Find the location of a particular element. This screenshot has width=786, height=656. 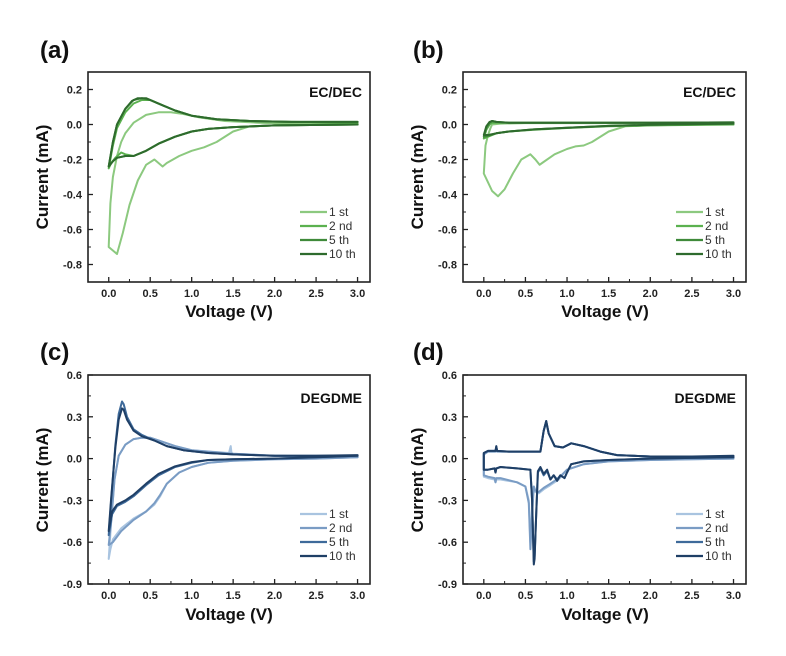

panel-label: (d) is located at coordinates (428, 352).